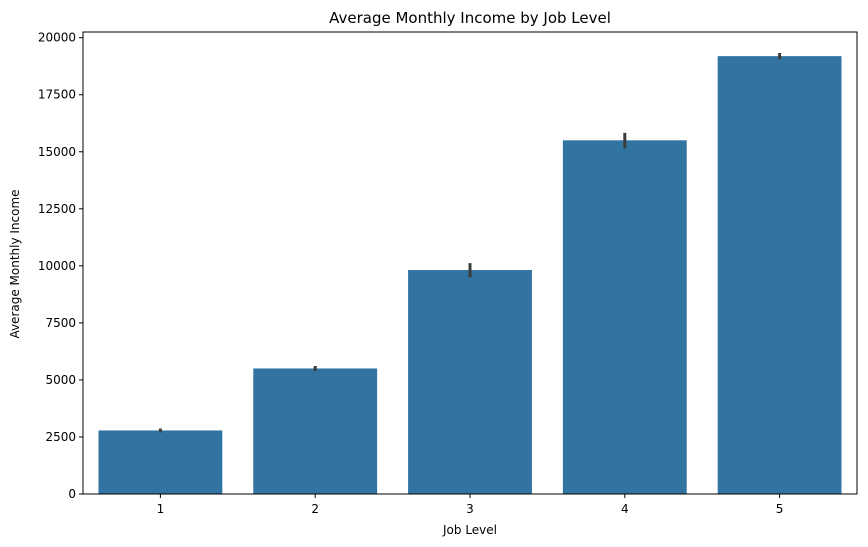 The image size is (868, 547). Describe the element at coordinates (161, 509) in the screenshot. I see `x-tick-label-1: 1` at that location.